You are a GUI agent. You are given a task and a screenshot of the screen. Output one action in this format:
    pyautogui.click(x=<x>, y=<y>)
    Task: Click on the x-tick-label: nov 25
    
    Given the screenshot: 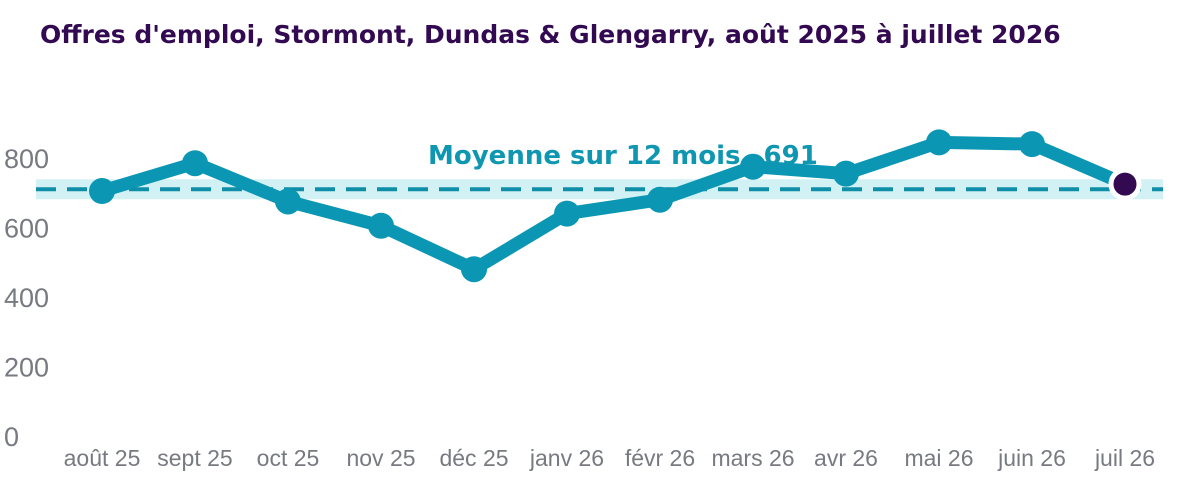 What is the action you would take?
    pyautogui.click(x=380, y=458)
    